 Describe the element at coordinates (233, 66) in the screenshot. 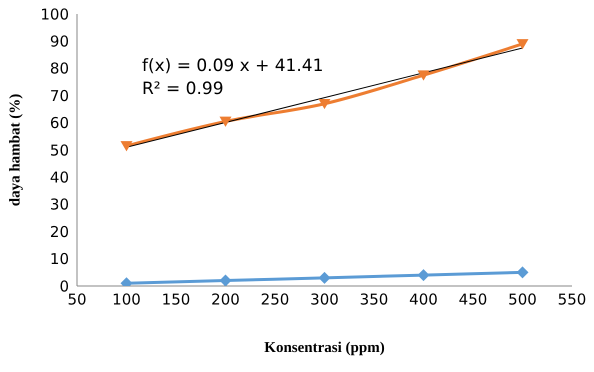

I see `annotation: f(x) = 0.09 x + 41.41` at that location.